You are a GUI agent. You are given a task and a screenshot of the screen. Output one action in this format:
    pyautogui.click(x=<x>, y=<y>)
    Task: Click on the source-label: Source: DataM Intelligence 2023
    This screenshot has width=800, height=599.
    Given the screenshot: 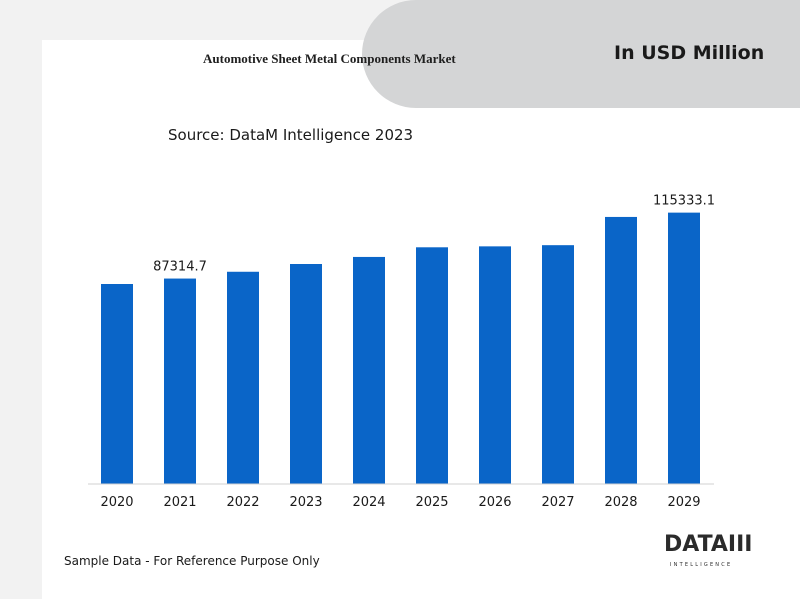 What is the action you would take?
    pyautogui.click(x=291, y=135)
    